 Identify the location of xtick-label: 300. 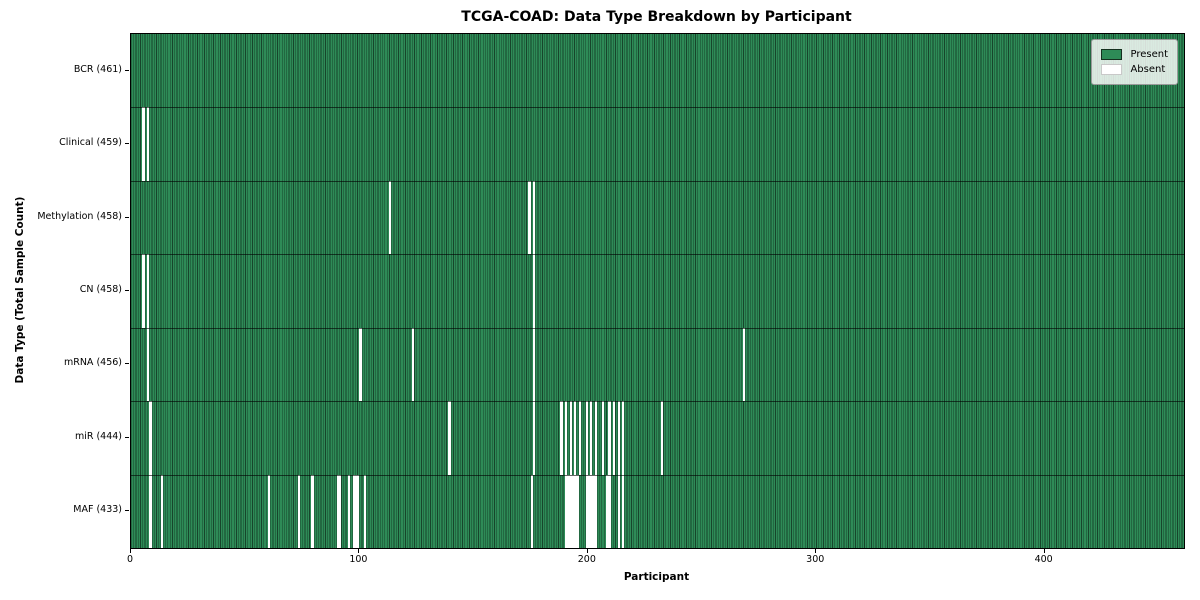
(815, 559).